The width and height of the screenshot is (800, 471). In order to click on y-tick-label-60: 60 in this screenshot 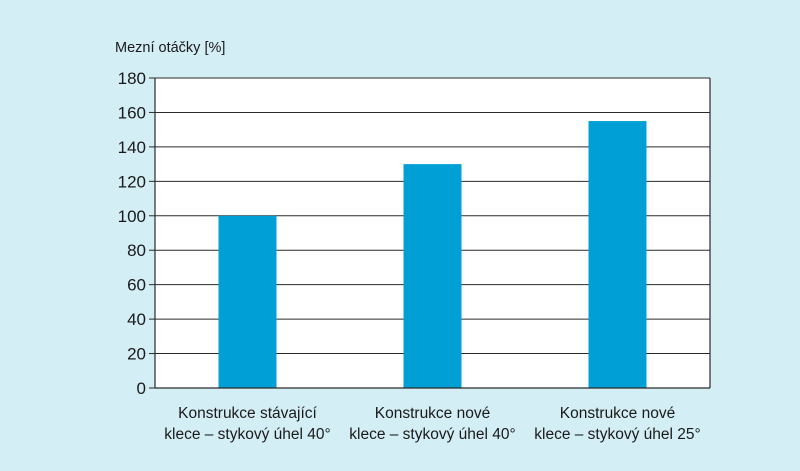, I will do `click(136, 285)`.